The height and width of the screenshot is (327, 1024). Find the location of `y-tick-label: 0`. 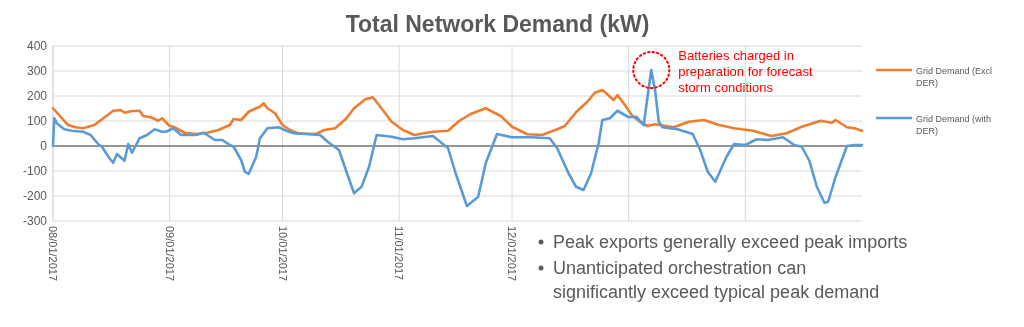

y-tick-label: 0 is located at coordinates (44, 146).